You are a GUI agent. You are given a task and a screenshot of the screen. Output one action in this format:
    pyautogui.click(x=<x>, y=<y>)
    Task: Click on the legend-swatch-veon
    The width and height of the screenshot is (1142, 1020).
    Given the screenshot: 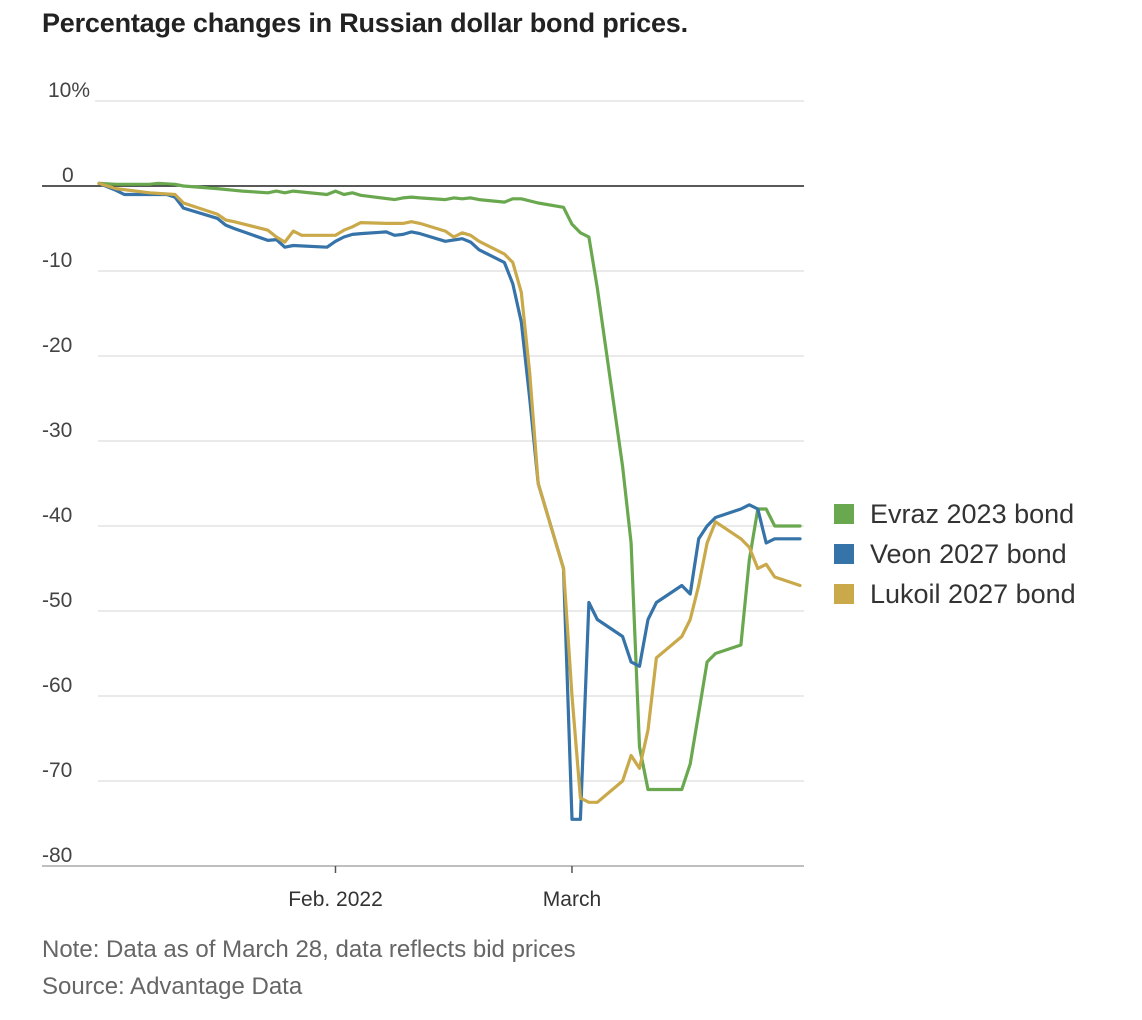 What is the action you would take?
    pyautogui.click(x=844, y=554)
    